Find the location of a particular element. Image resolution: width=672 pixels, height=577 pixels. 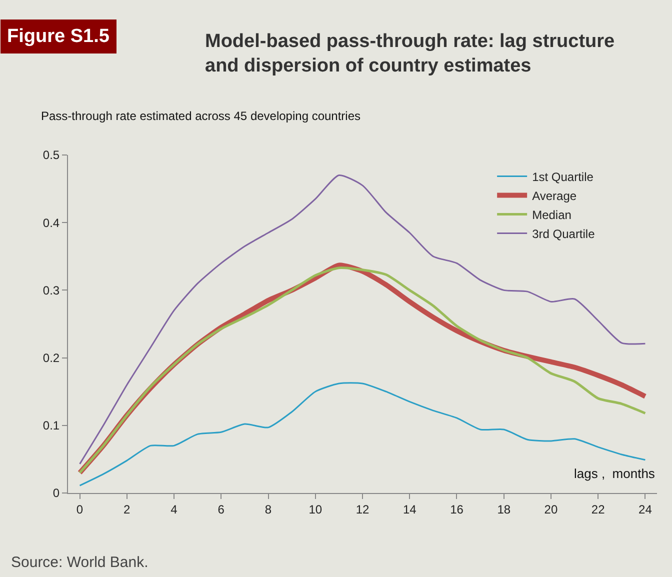

x-tick-label: 6 is located at coordinates (221, 509).